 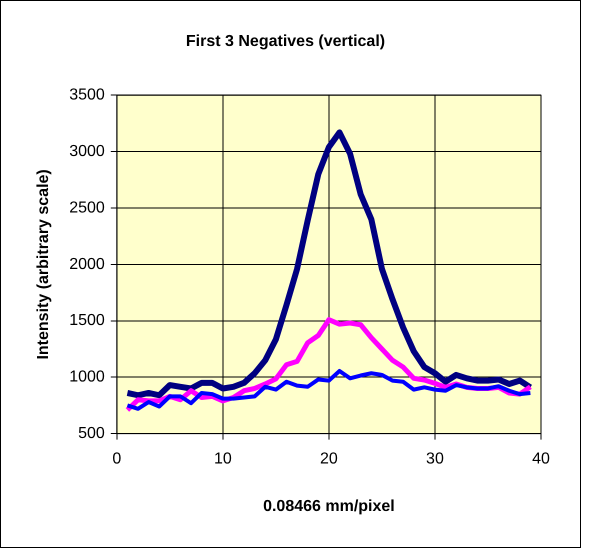 I want to click on x-tick-label: 0, so click(x=117, y=459).